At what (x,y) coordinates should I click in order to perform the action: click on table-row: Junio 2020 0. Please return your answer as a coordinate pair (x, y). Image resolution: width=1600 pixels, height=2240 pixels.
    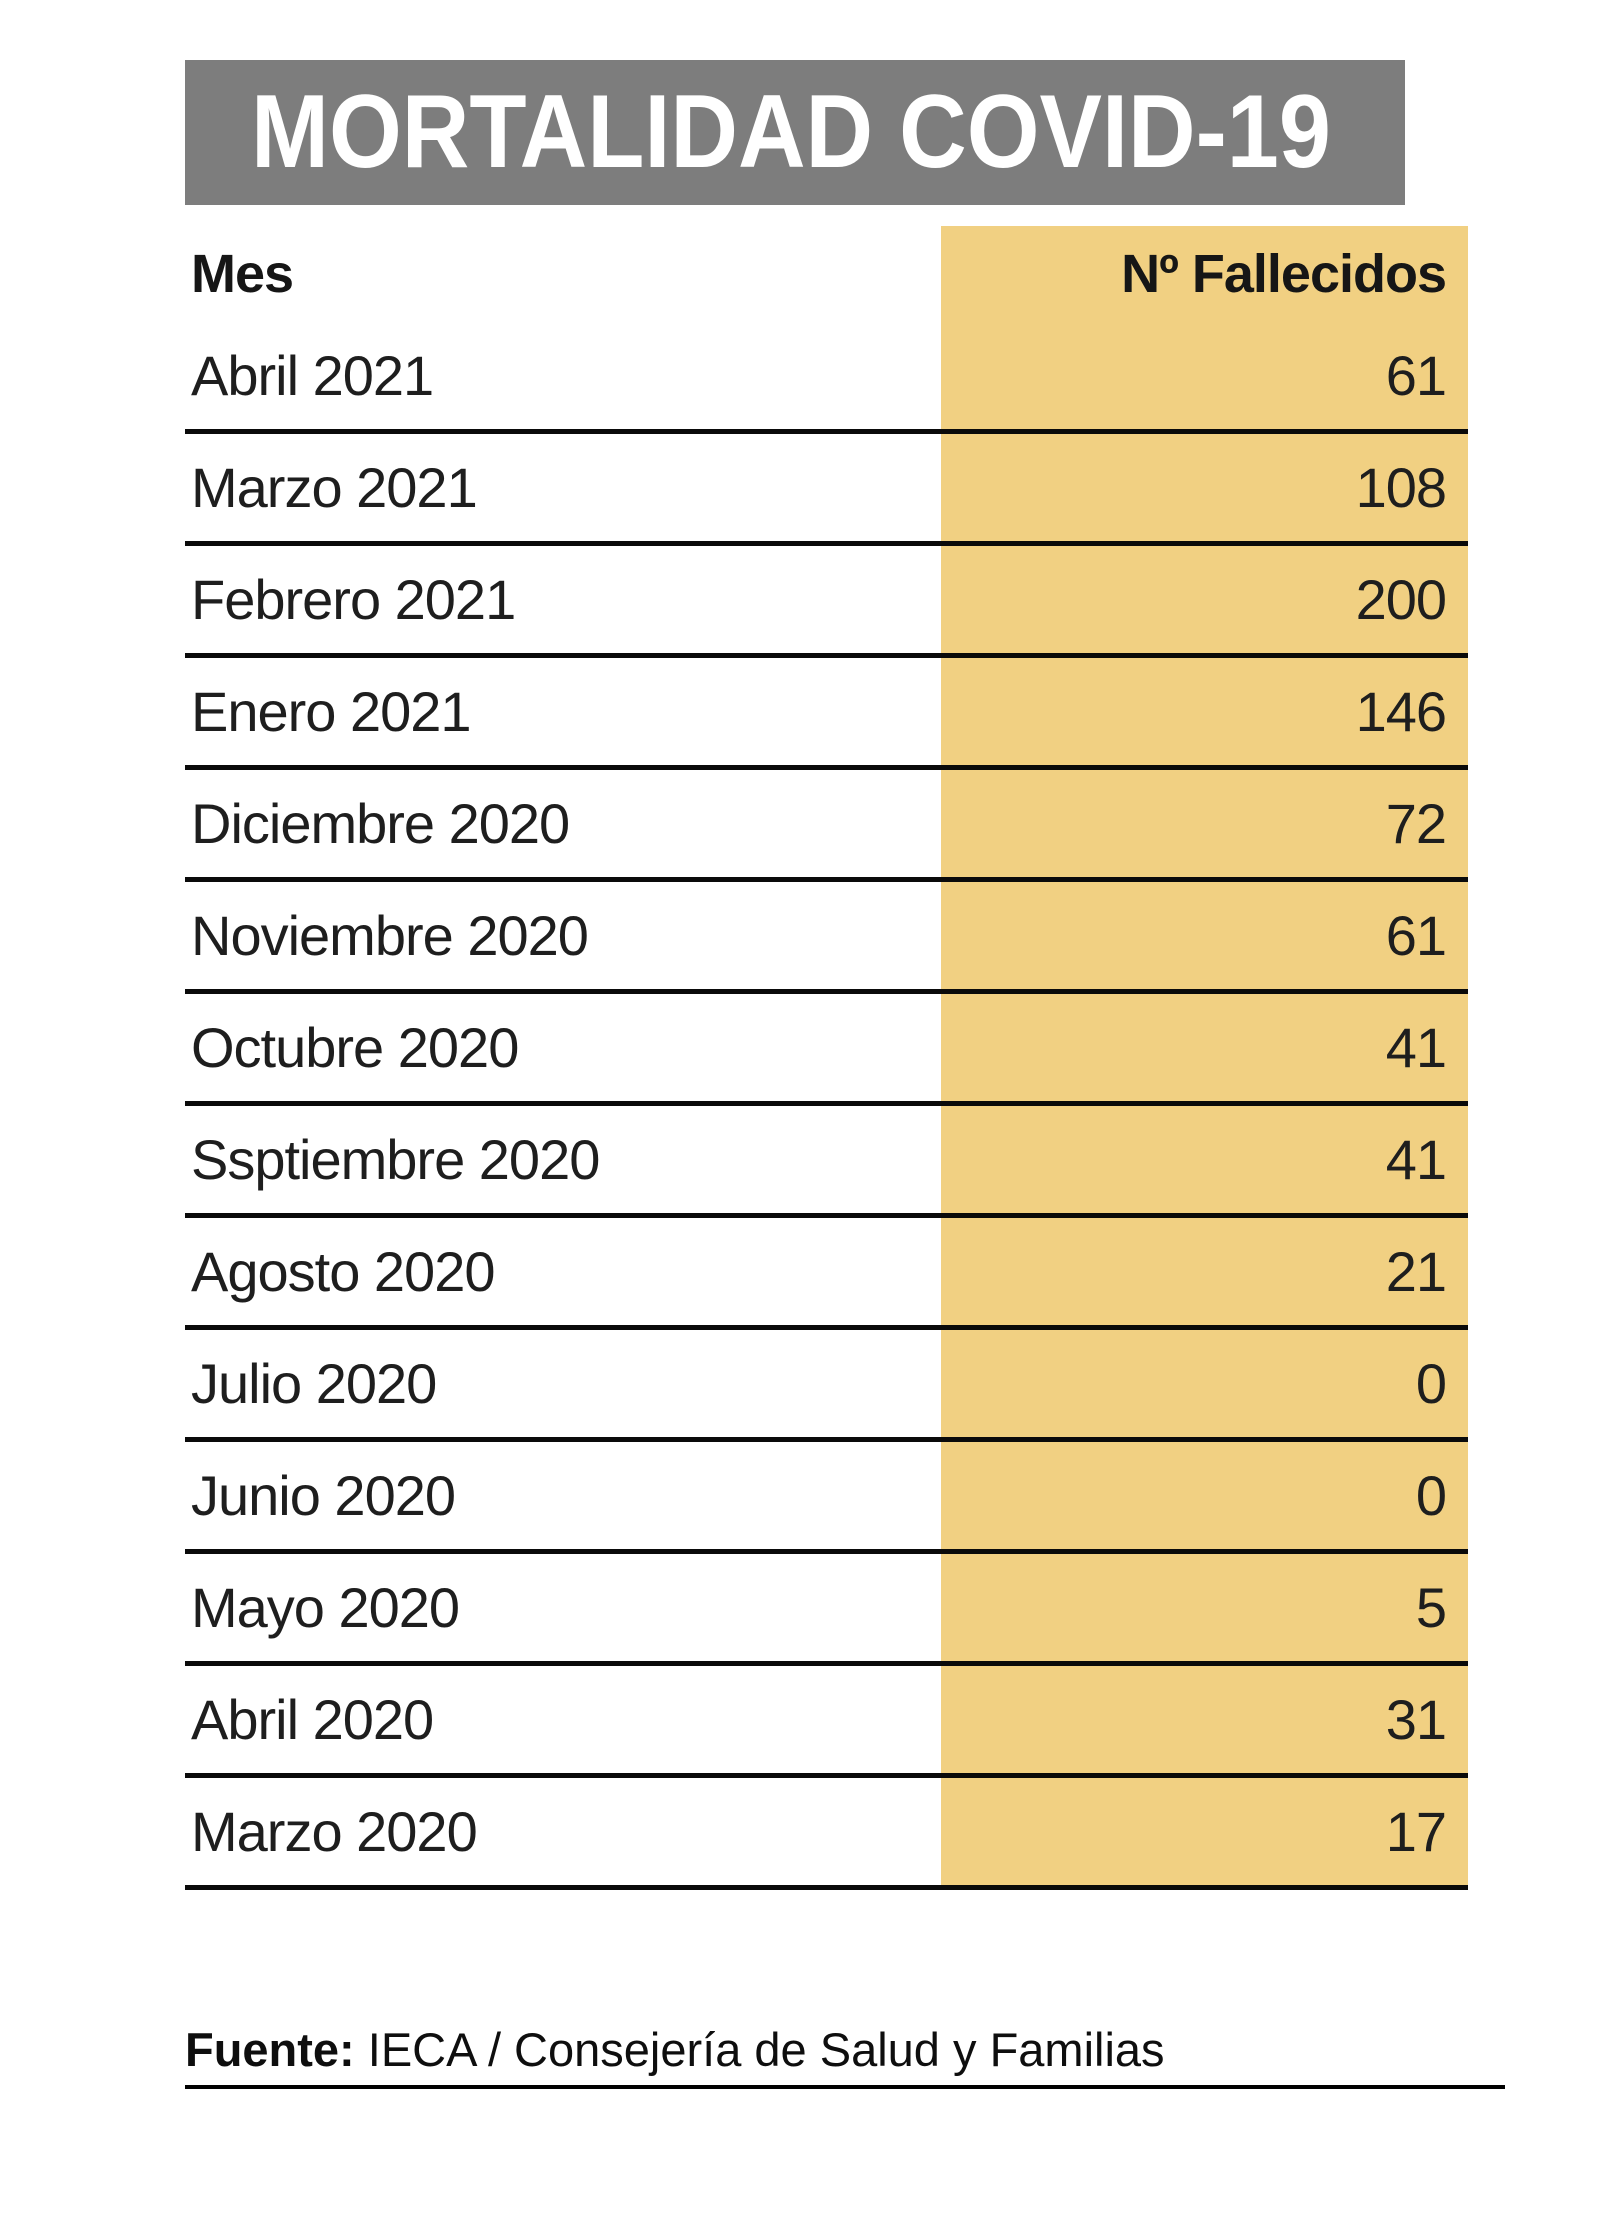
    Looking at the image, I should click on (826, 1498).